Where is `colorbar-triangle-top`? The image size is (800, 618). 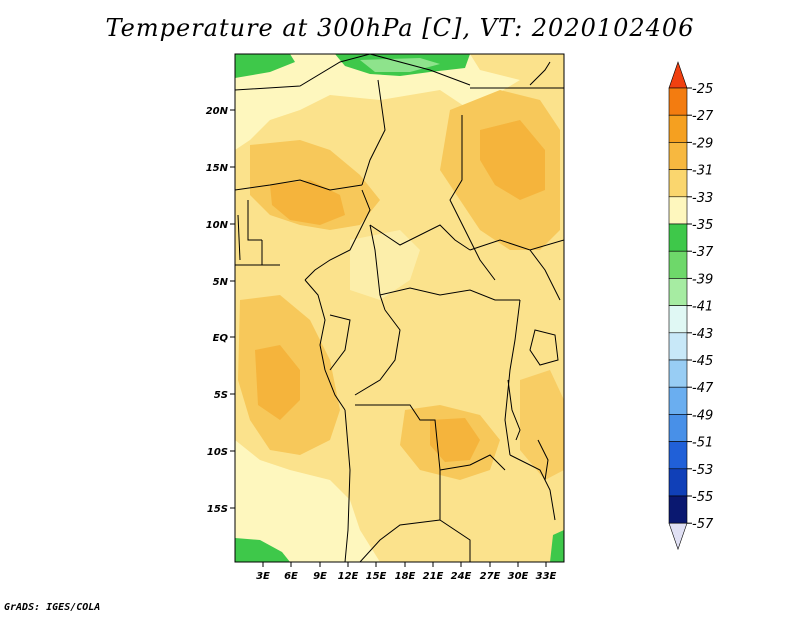 colorbar-triangle-top is located at coordinates (678, 75).